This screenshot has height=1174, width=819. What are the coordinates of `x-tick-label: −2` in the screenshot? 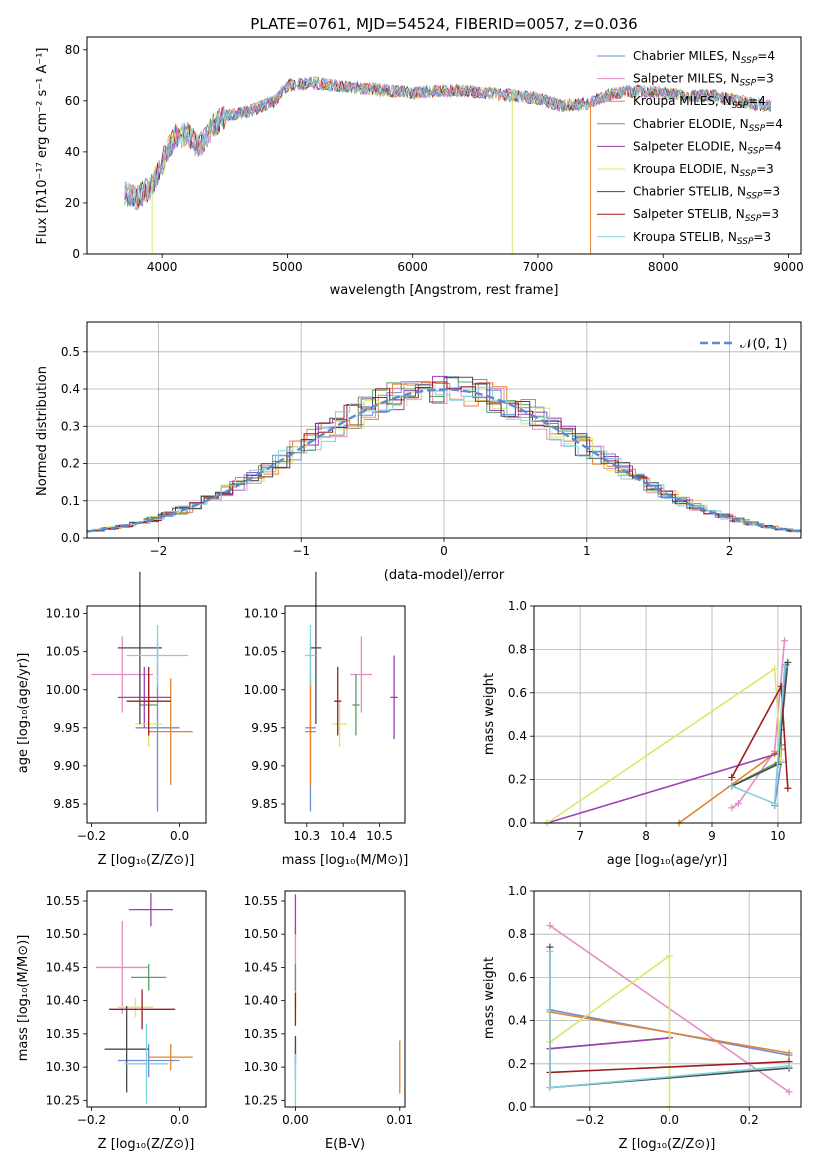 It's located at (159, 551).